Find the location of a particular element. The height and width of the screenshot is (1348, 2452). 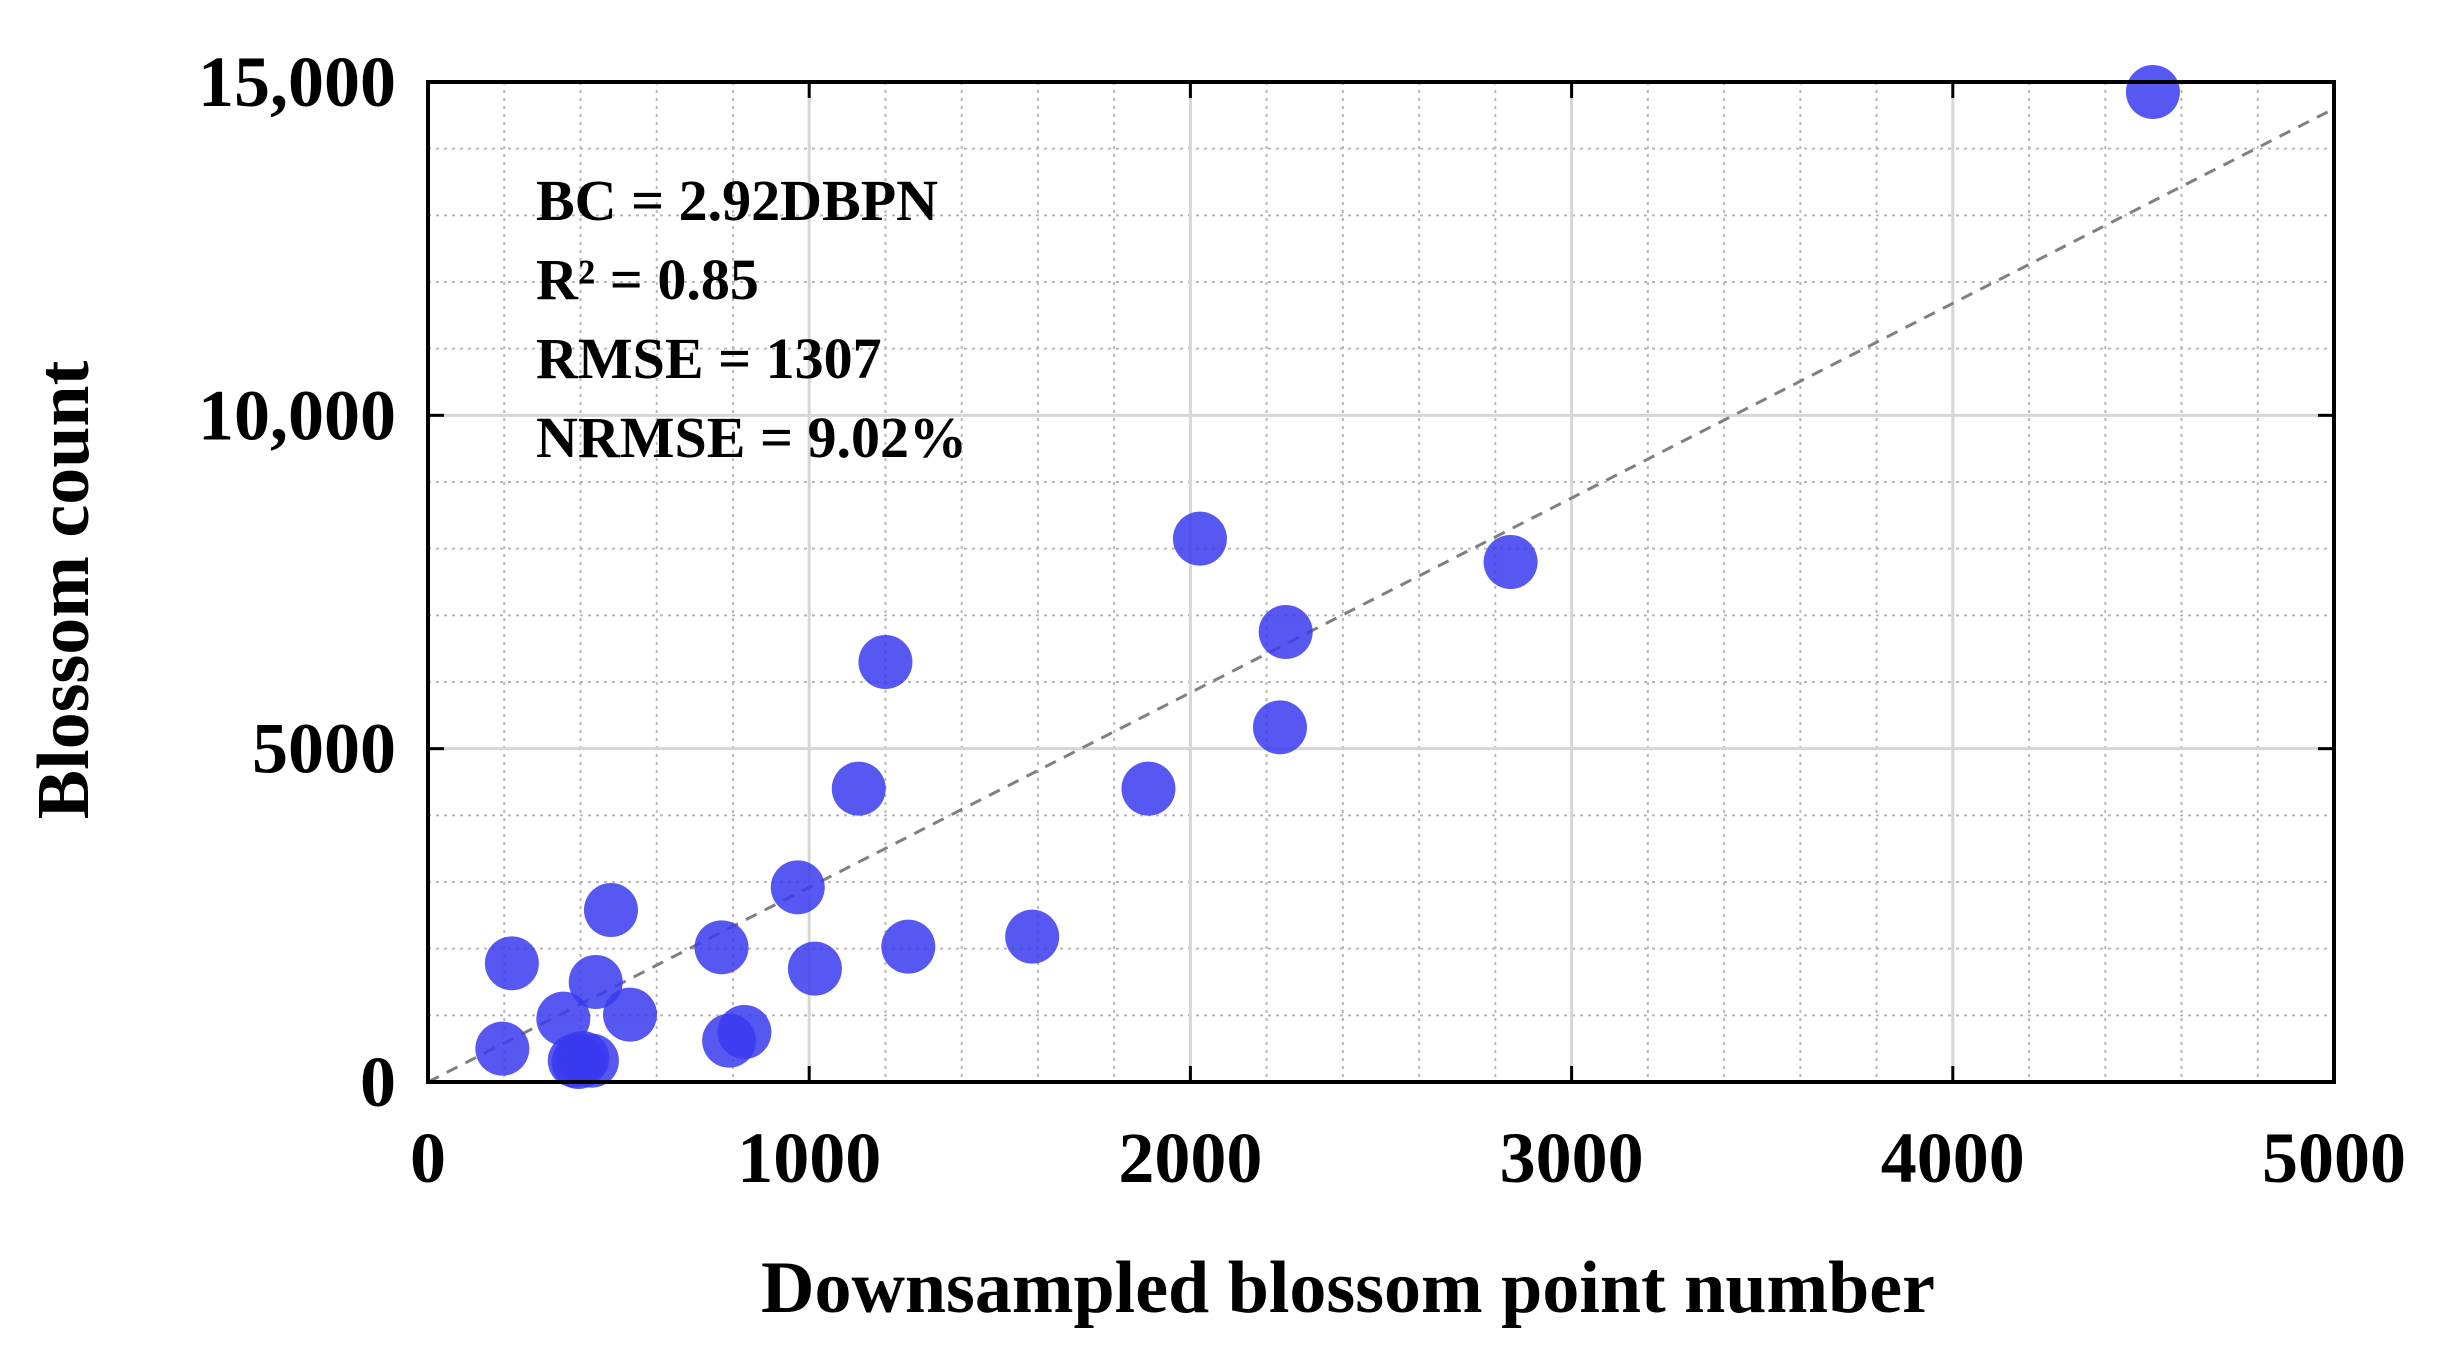

y-tick-label: 5000 is located at coordinates (324, 749).